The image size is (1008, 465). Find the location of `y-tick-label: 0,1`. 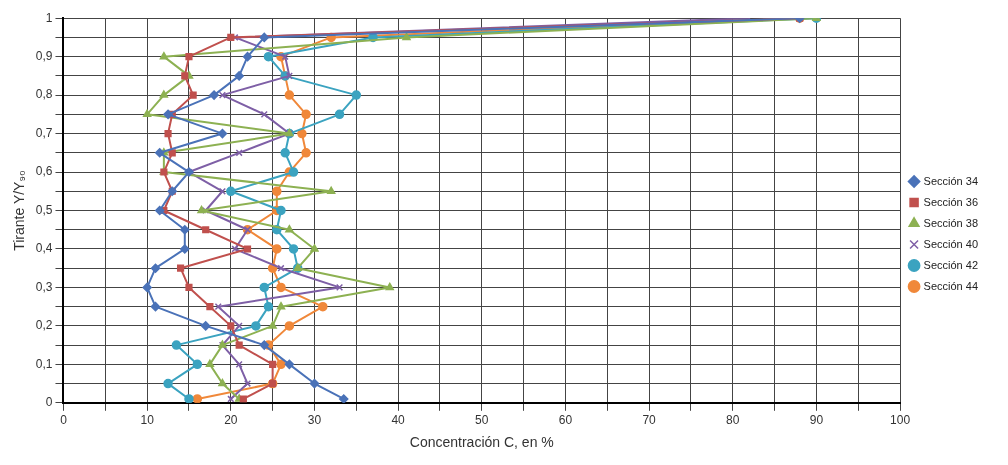

y-tick-label: 0,1 is located at coordinates (44, 363).